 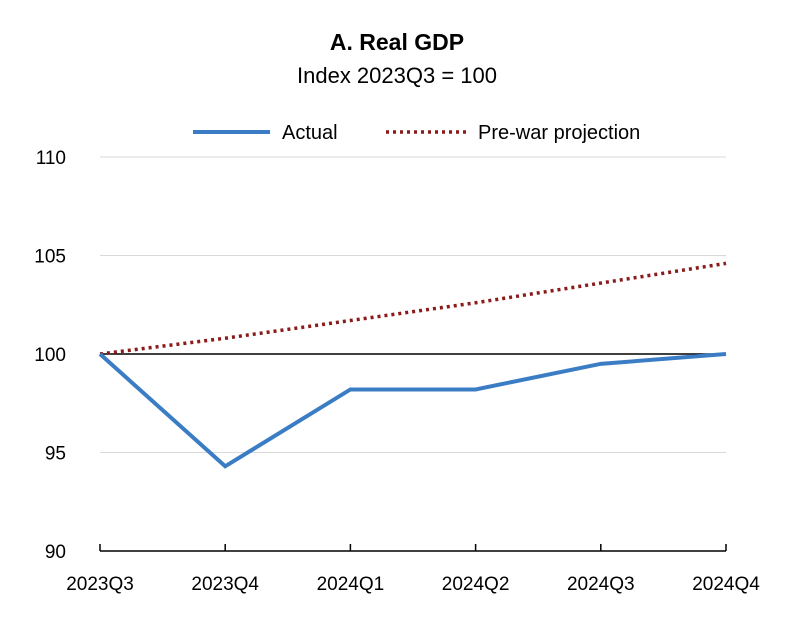 I want to click on x-tick-label-2023Q3: 2023Q3, so click(x=100, y=584).